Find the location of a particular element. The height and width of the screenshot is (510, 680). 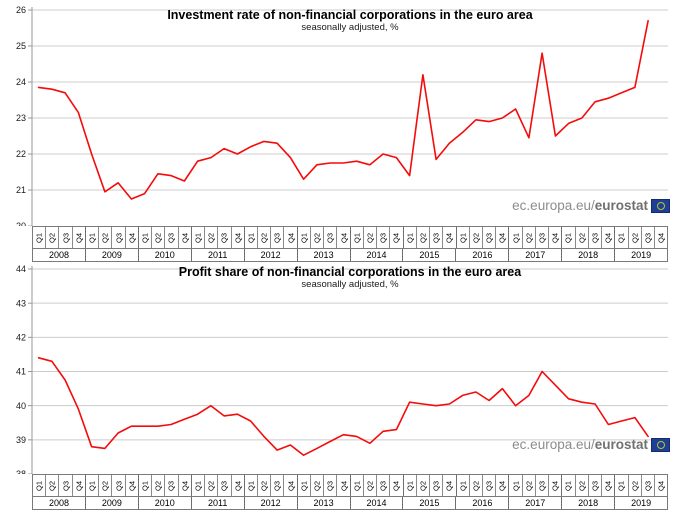

y-axis-label: 42 is located at coordinates (21, 338).